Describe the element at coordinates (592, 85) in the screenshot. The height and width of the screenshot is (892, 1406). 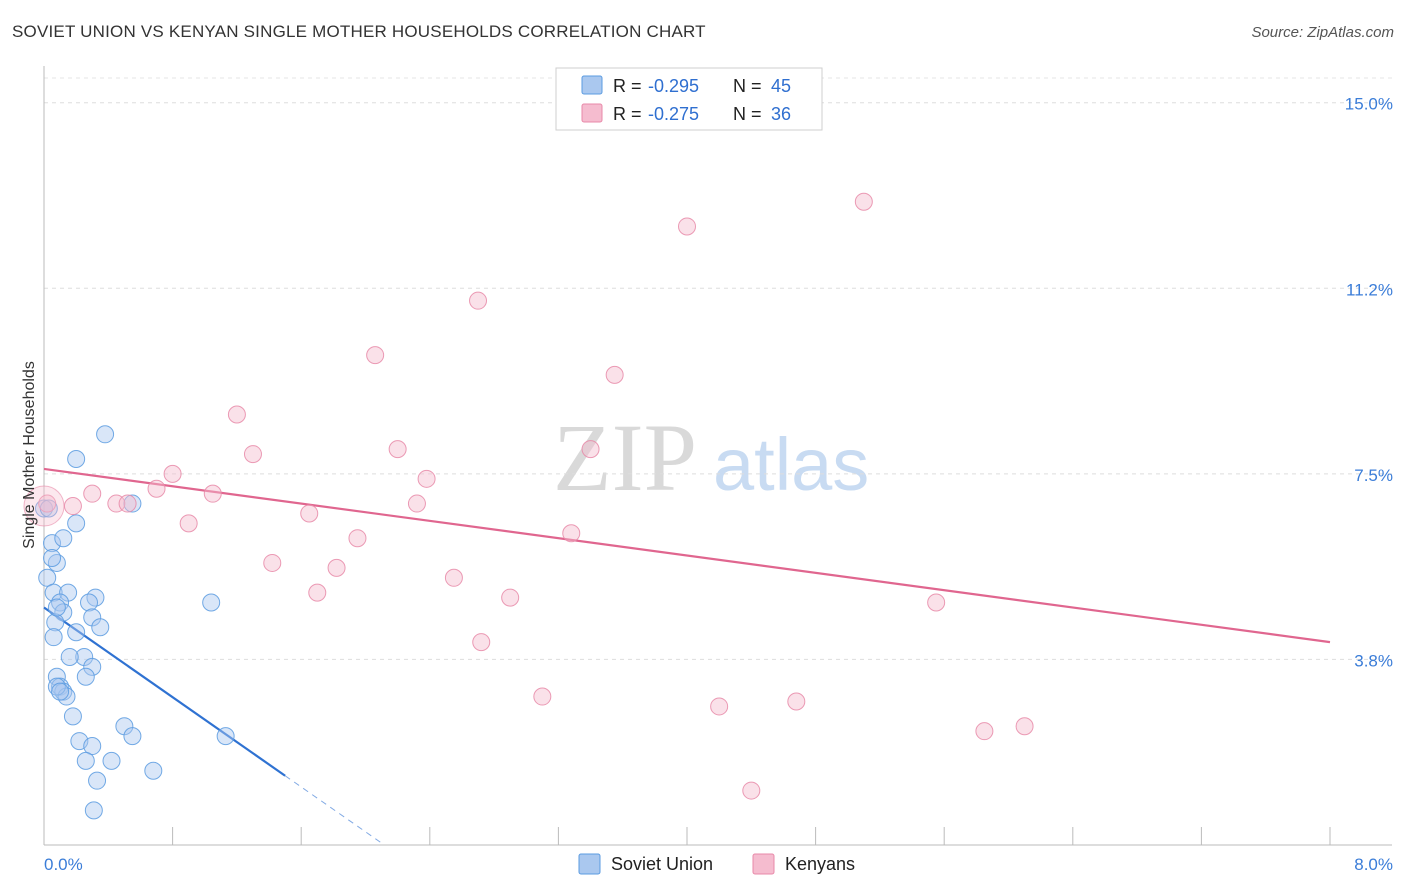
I see `legend-swatch-soviet` at that location.